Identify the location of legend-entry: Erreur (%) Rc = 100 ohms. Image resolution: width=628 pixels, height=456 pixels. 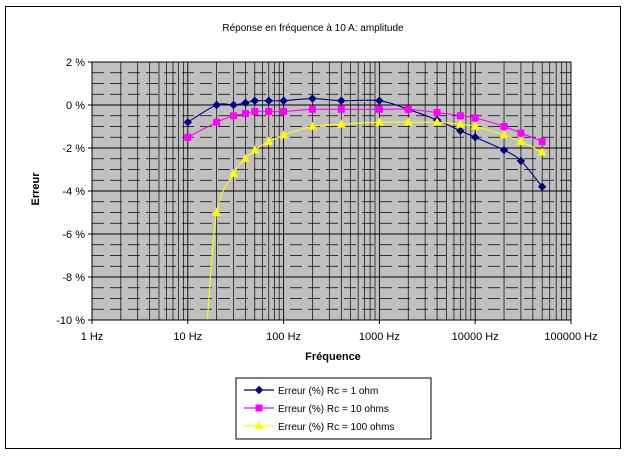
(336, 427).